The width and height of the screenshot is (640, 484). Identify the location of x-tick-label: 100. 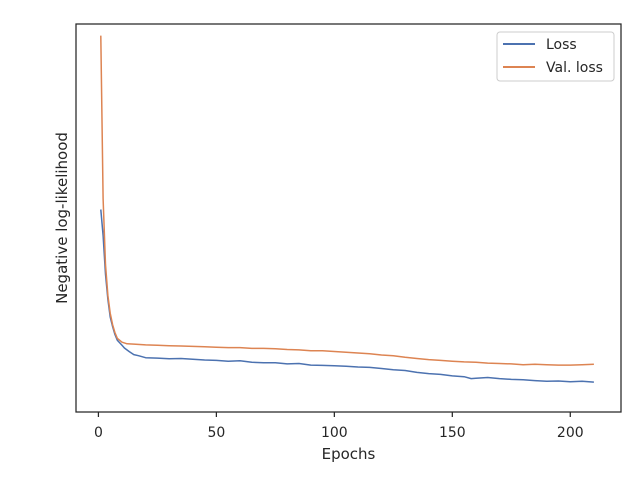
(334, 433).